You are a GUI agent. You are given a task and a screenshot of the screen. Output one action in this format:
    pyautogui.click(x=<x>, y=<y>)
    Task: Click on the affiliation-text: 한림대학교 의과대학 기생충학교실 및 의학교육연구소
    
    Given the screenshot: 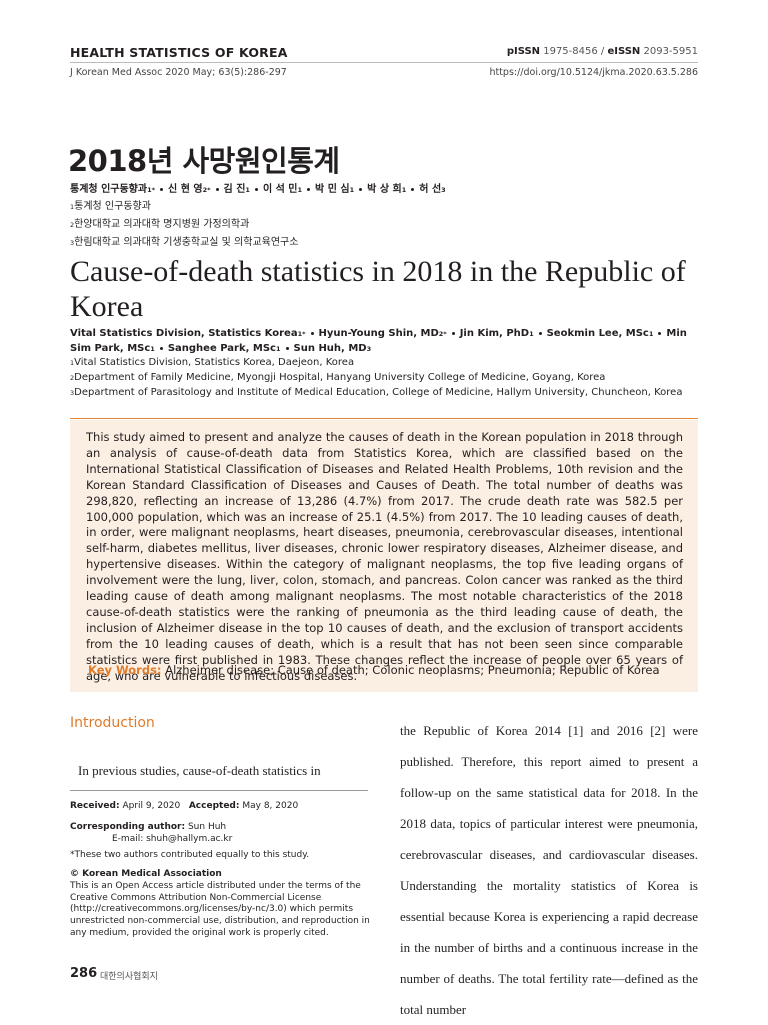 What is the action you would take?
    pyautogui.click(x=186, y=242)
    